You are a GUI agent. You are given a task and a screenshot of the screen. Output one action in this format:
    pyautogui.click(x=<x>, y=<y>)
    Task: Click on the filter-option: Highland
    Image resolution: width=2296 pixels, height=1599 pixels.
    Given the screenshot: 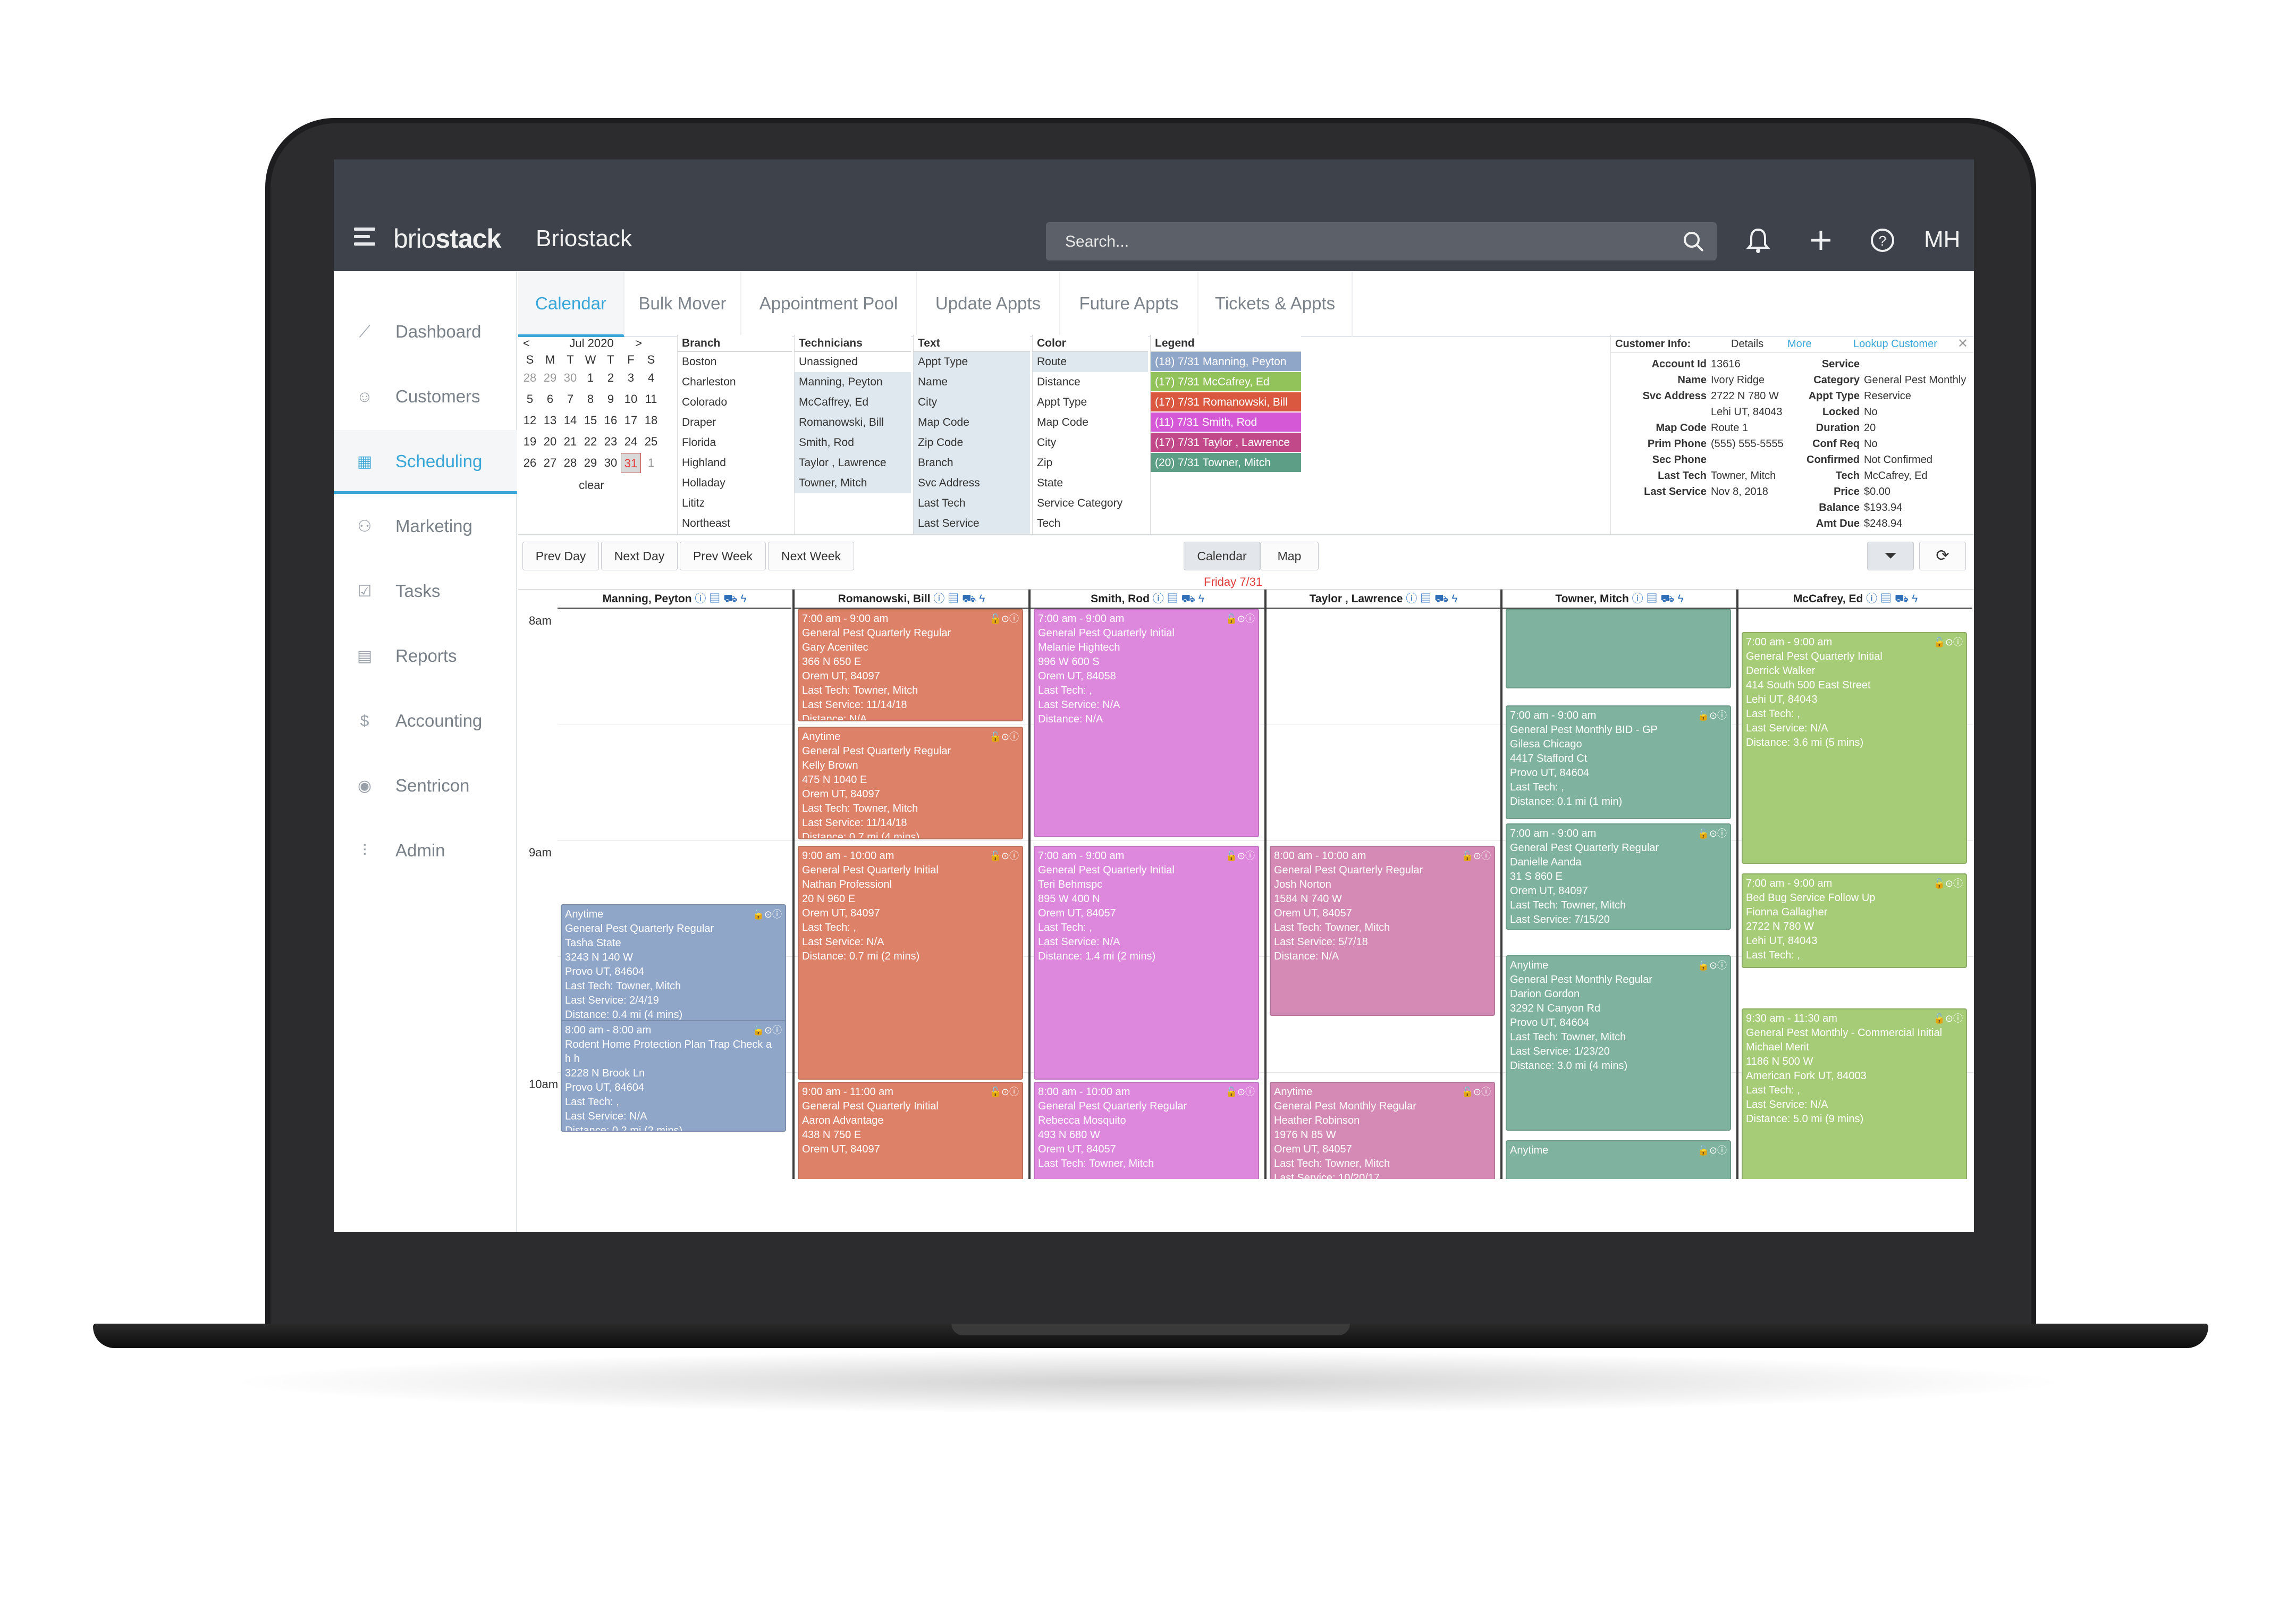 What is the action you would take?
    pyautogui.click(x=704, y=463)
    